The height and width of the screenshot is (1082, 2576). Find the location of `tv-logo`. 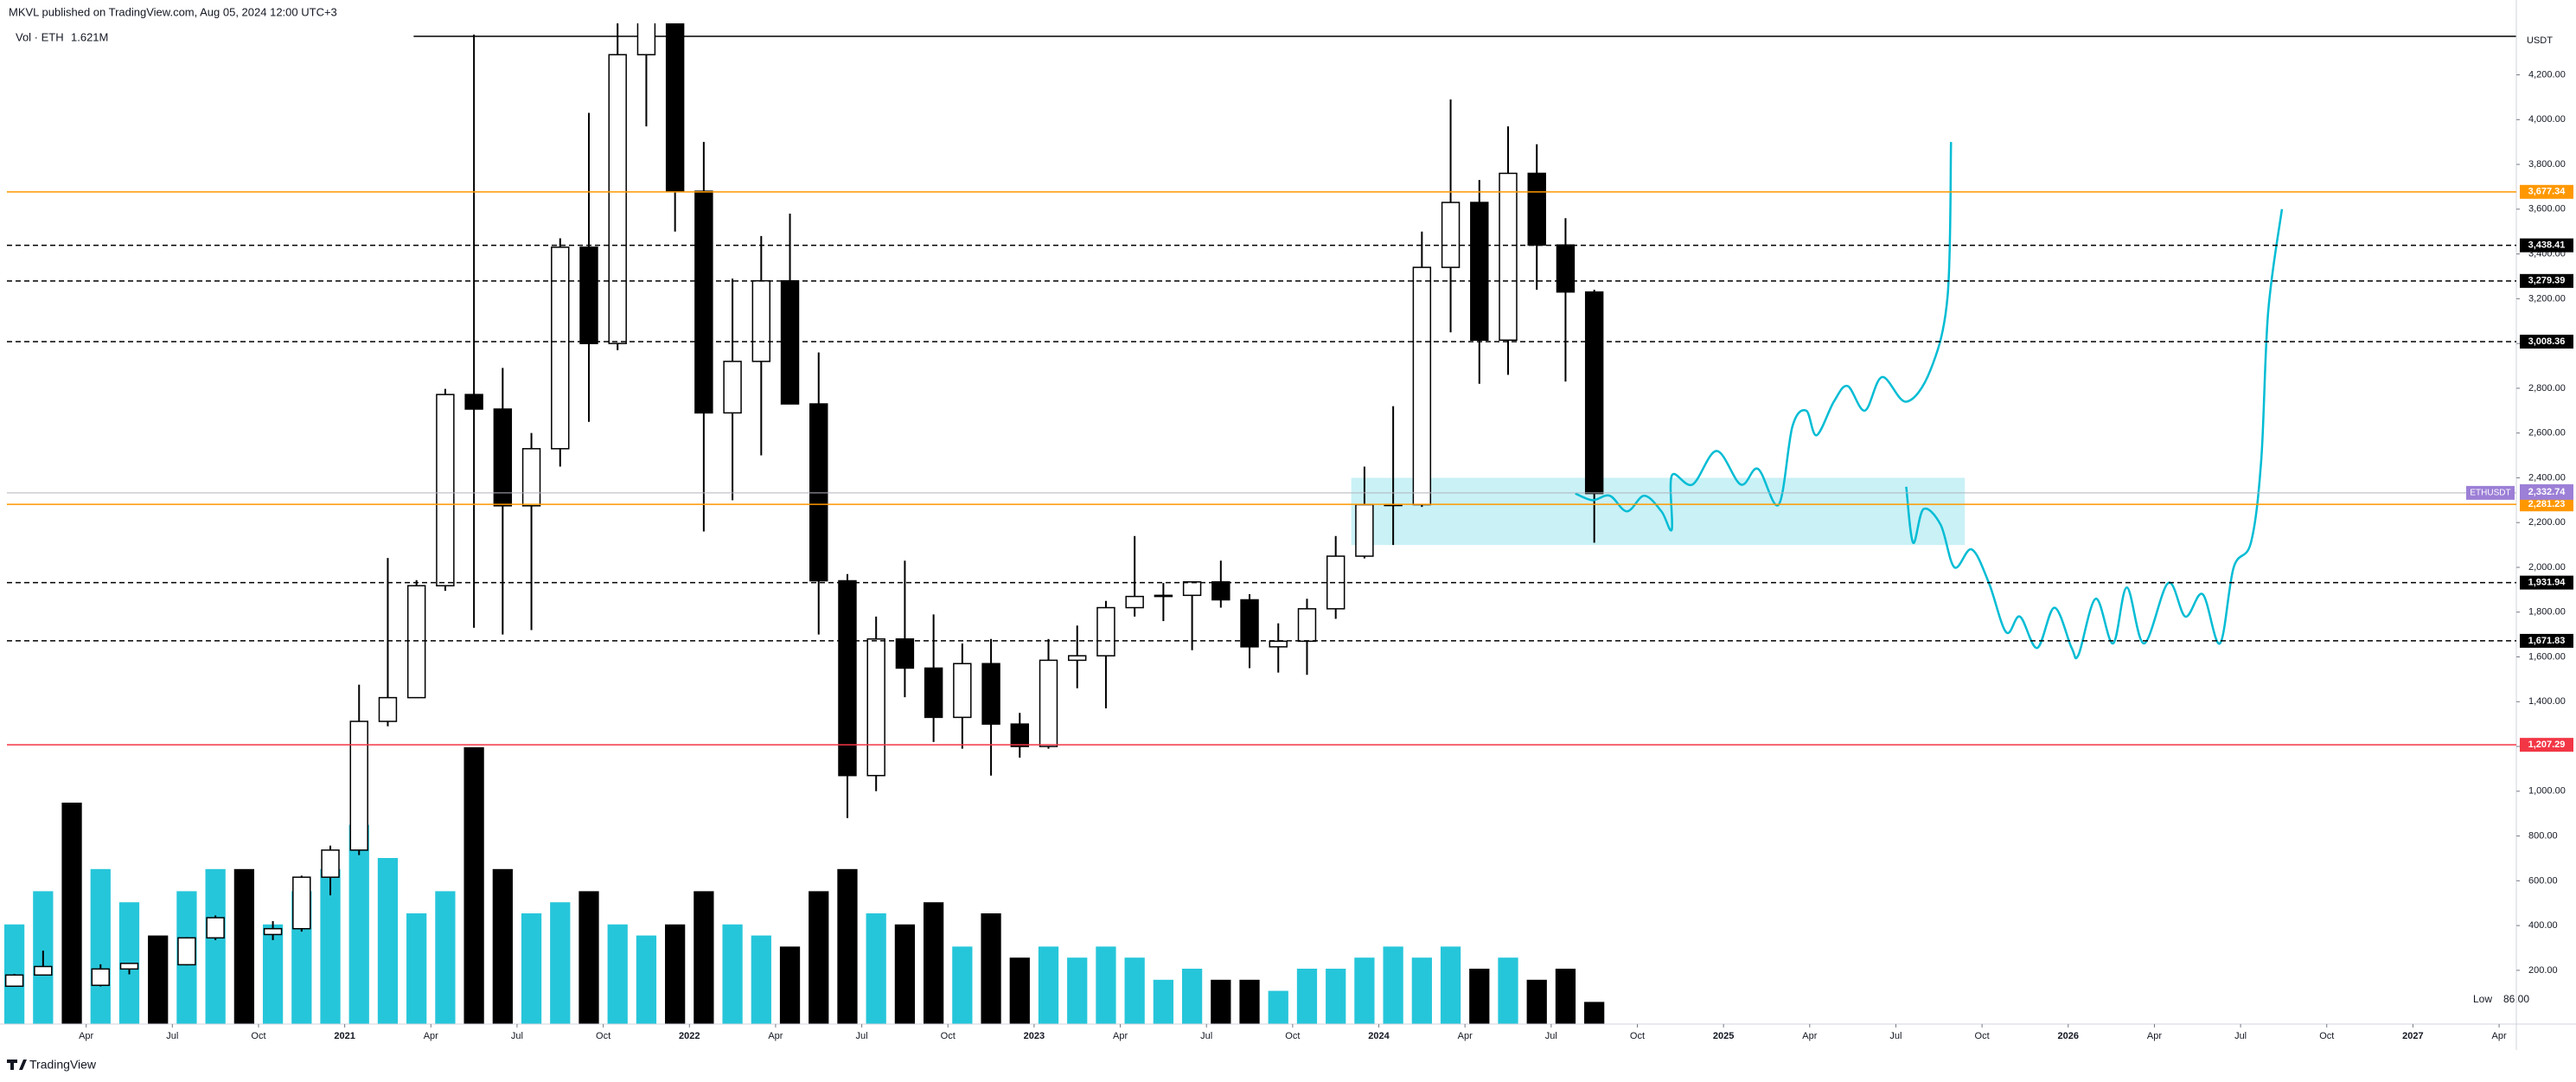

tv-logo is located at coordinates (17, 1065).